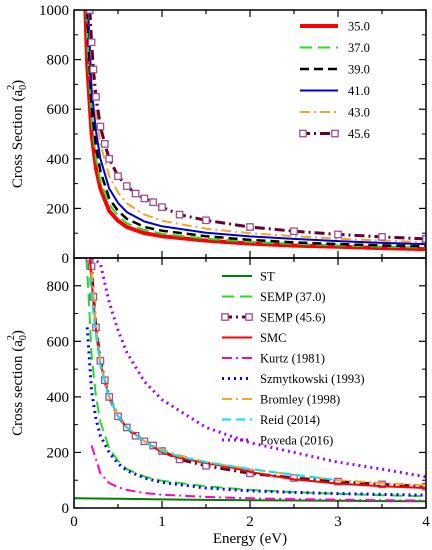  What do you see at coordinates (334, 80) in the screenshot?
I see `top-legend: 35.0 37.0 39.0 41.0 43.0 45.6` at bounding box center [334, 80].